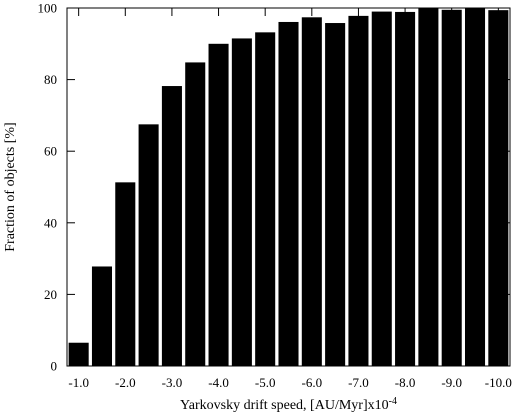 The height and width of the screenshot is (416, 520). Describe the element at coordinates (393, 401) in the screenshot. I see `x-axis-title-exponent: -4` at that location.